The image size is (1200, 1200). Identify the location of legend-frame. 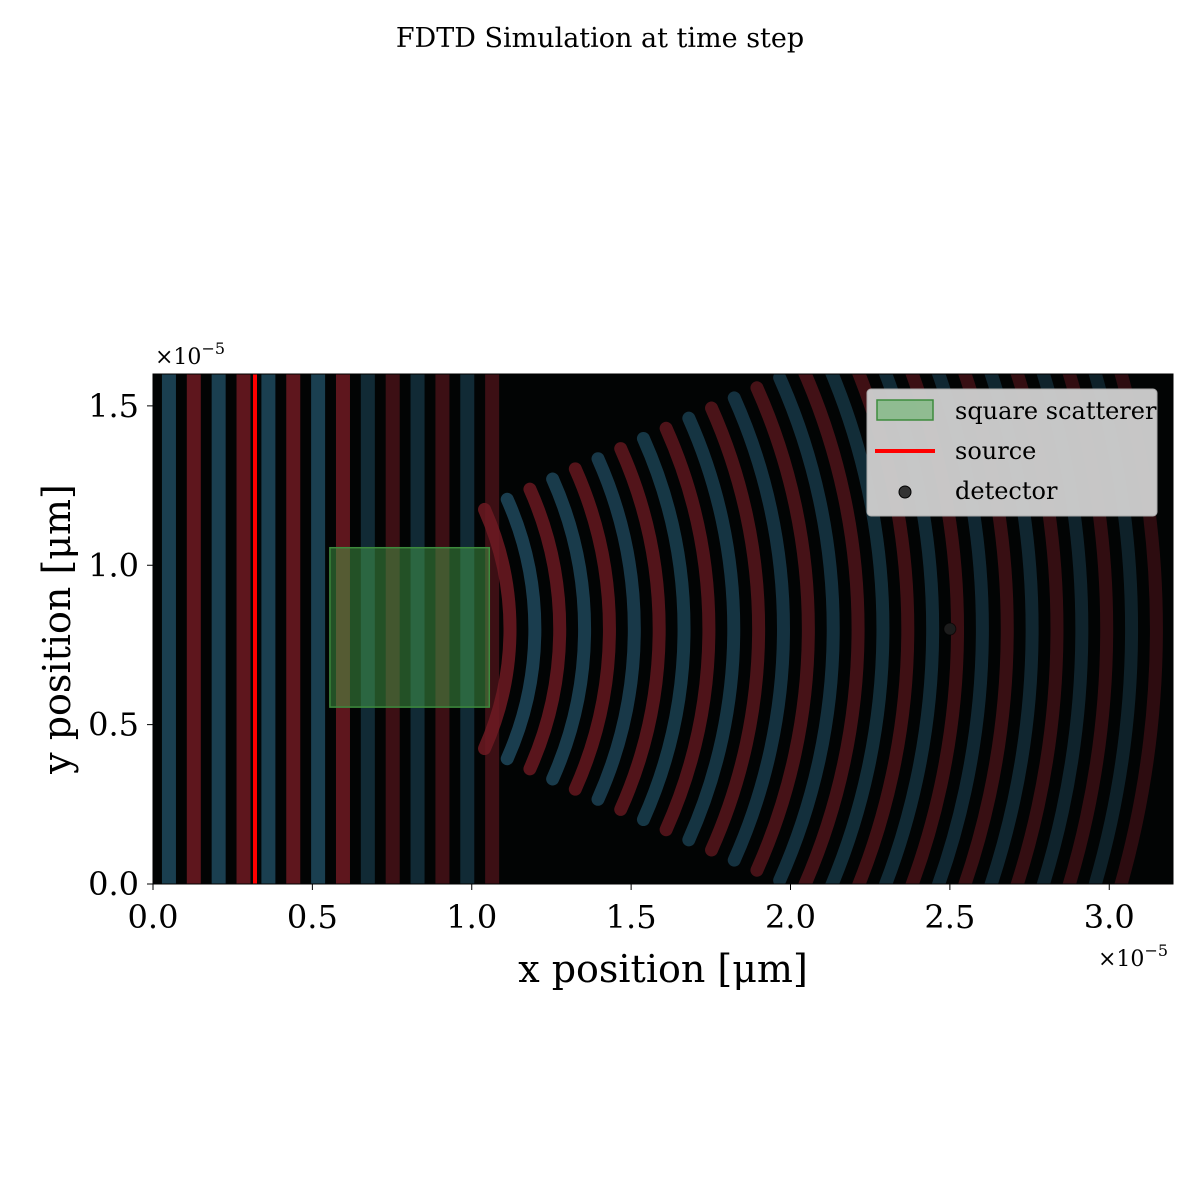
(1012, 452).